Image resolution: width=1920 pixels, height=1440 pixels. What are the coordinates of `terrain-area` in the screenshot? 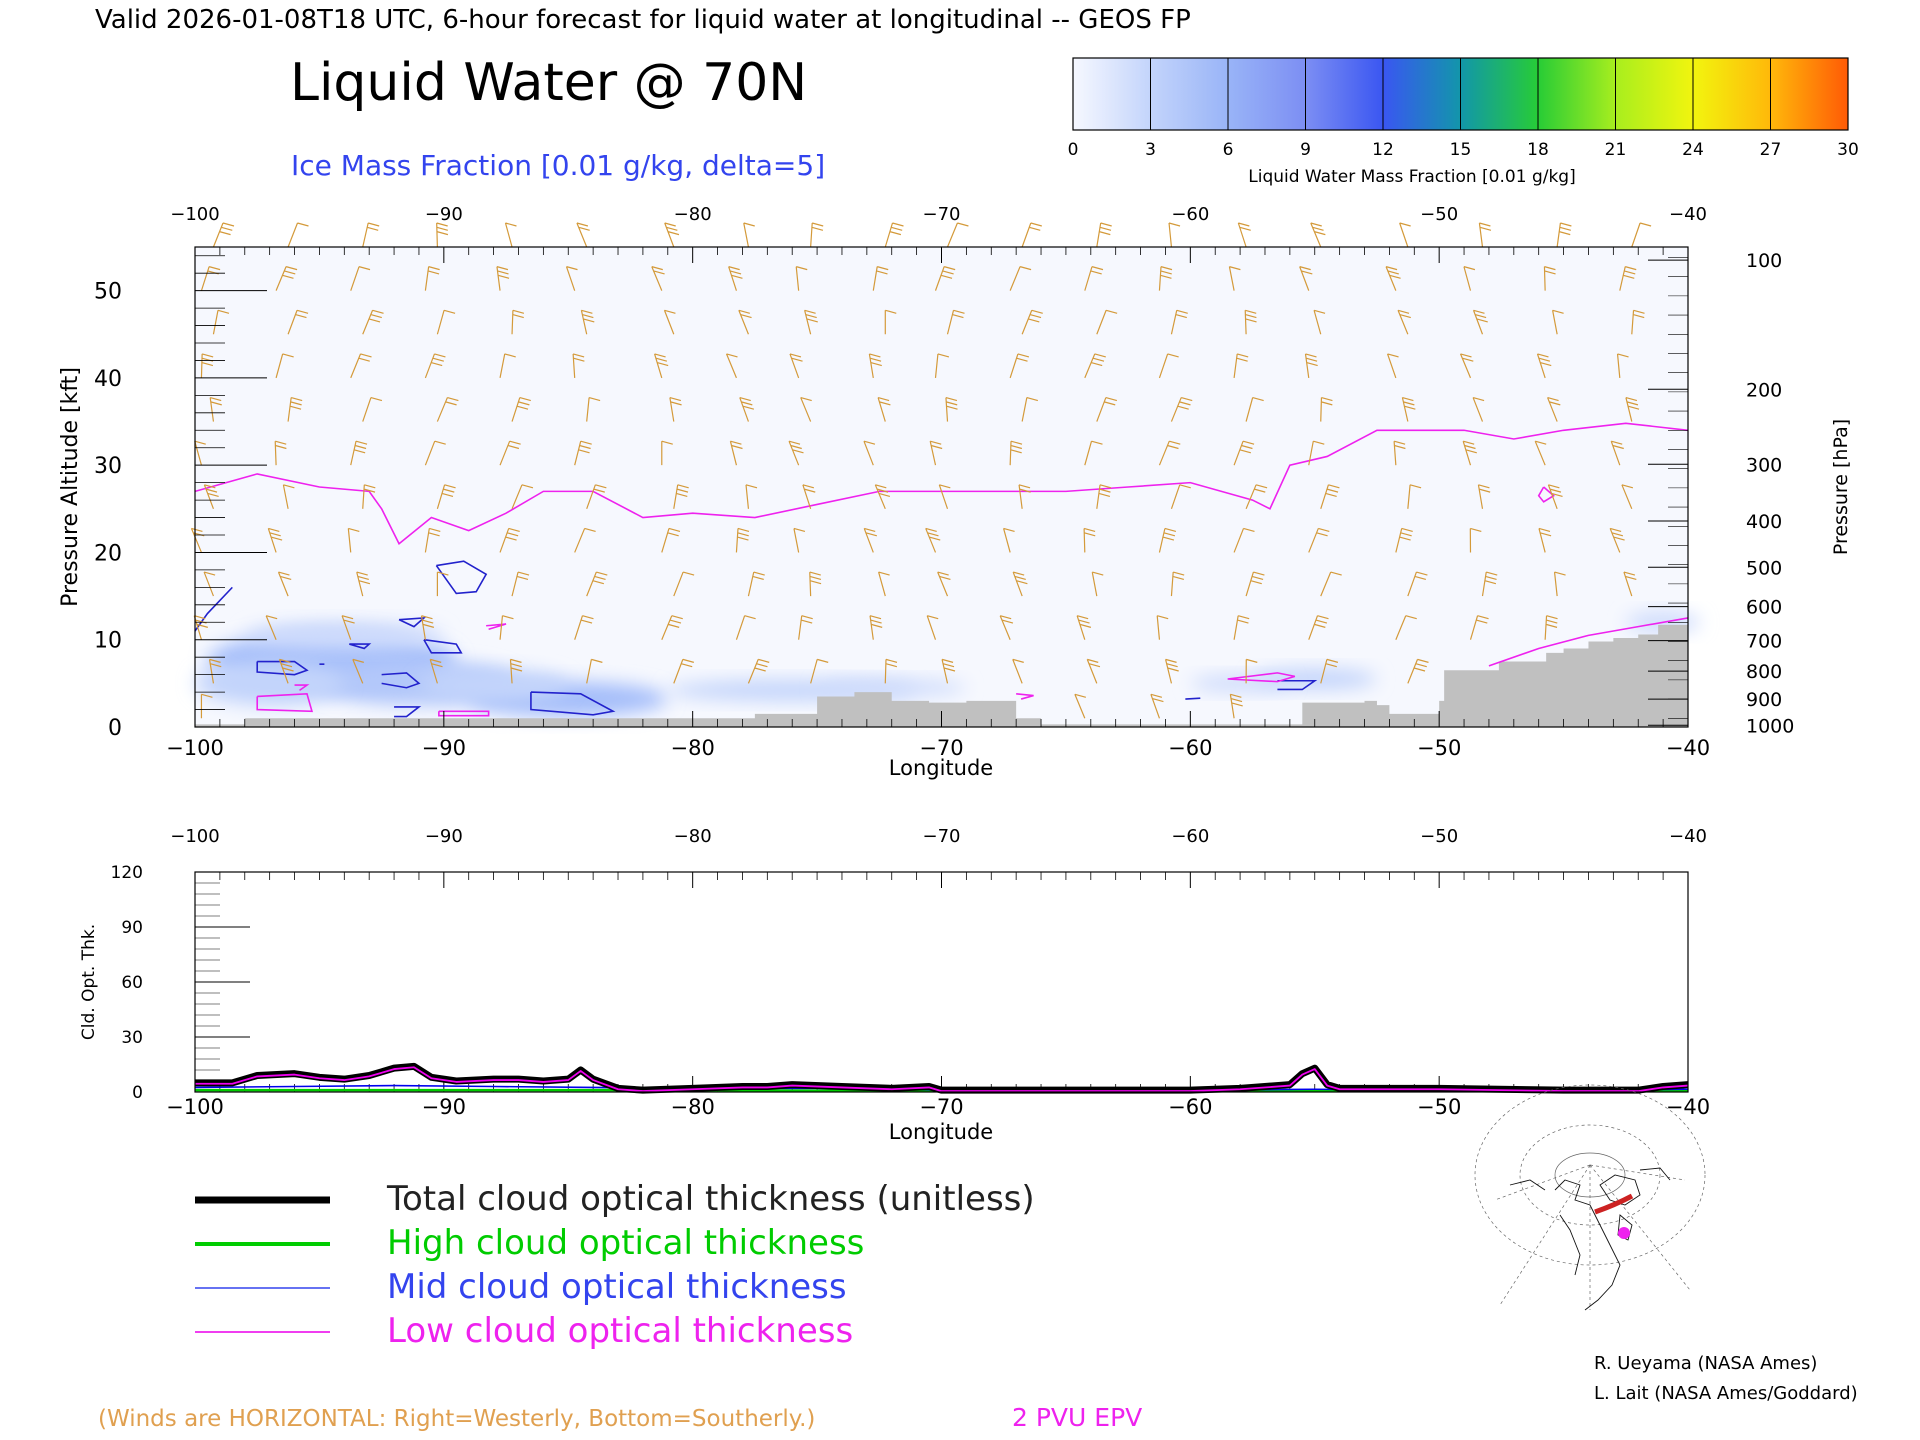 It's located at (941, 673).